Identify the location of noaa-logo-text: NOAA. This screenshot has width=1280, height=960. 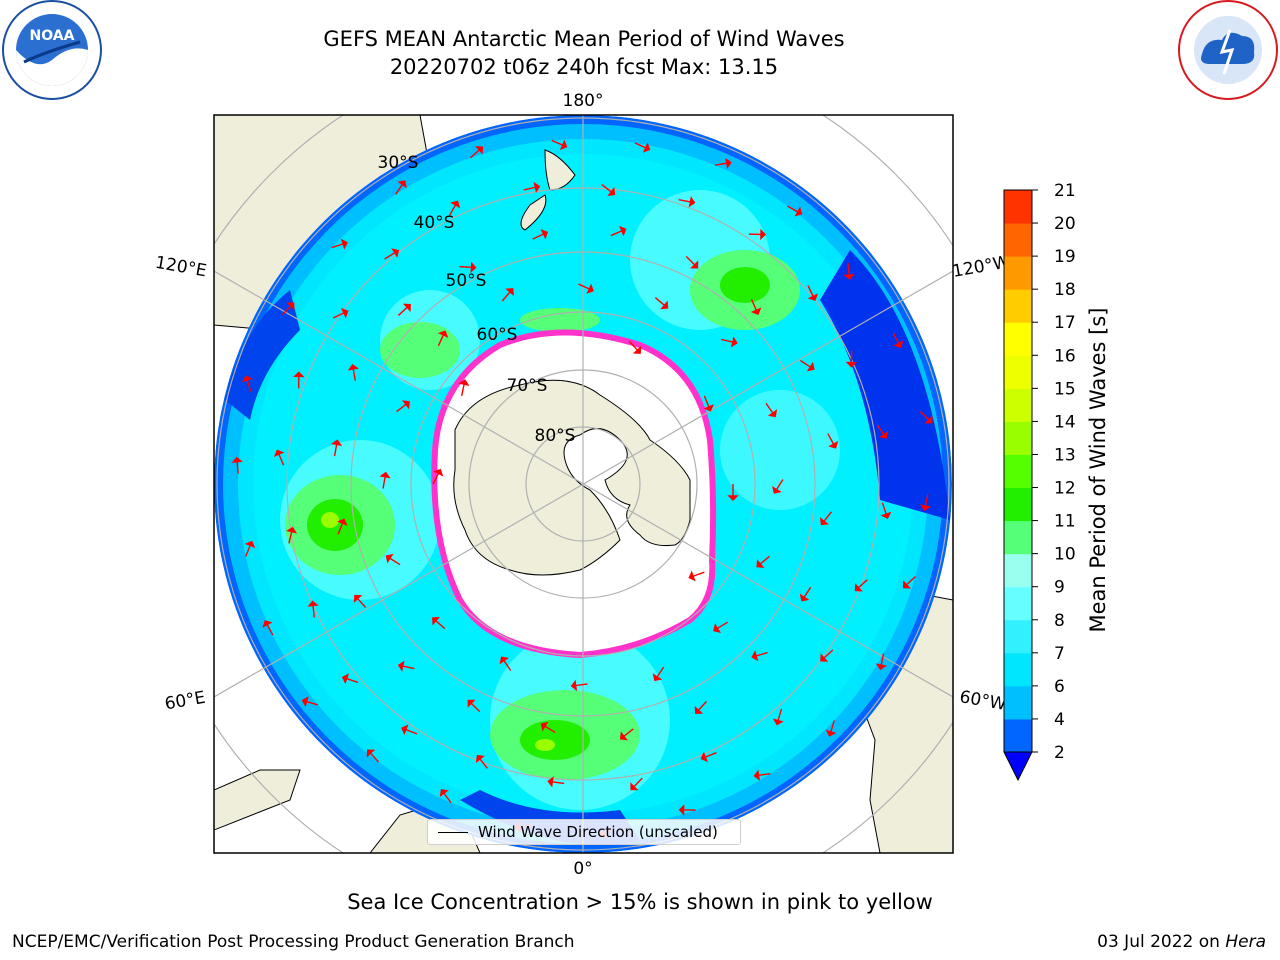
(52, 36).